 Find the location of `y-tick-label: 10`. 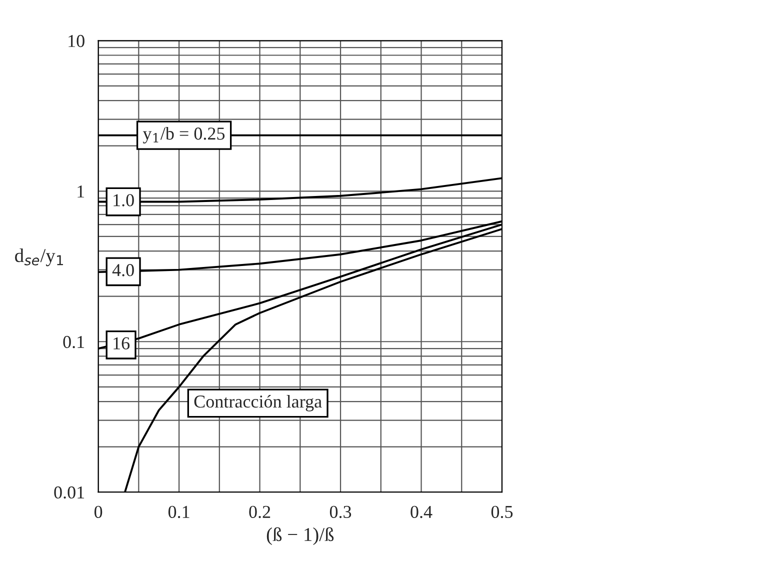

y-tick-label: 10 is located at coordinates (76, 41).